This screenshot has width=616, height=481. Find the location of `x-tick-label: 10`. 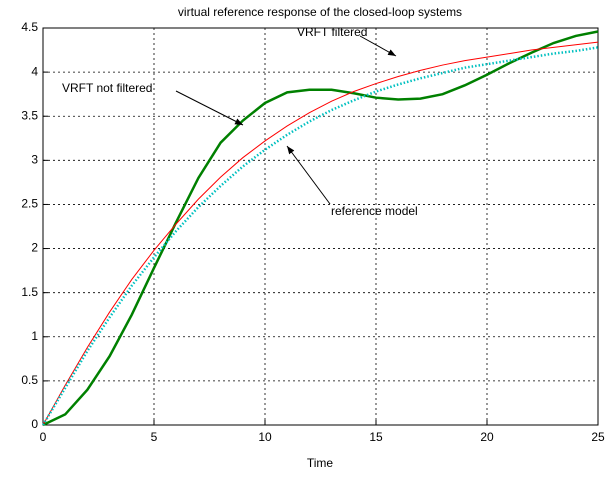

x-tick-label: 10 is located at coordinates (265, 437).